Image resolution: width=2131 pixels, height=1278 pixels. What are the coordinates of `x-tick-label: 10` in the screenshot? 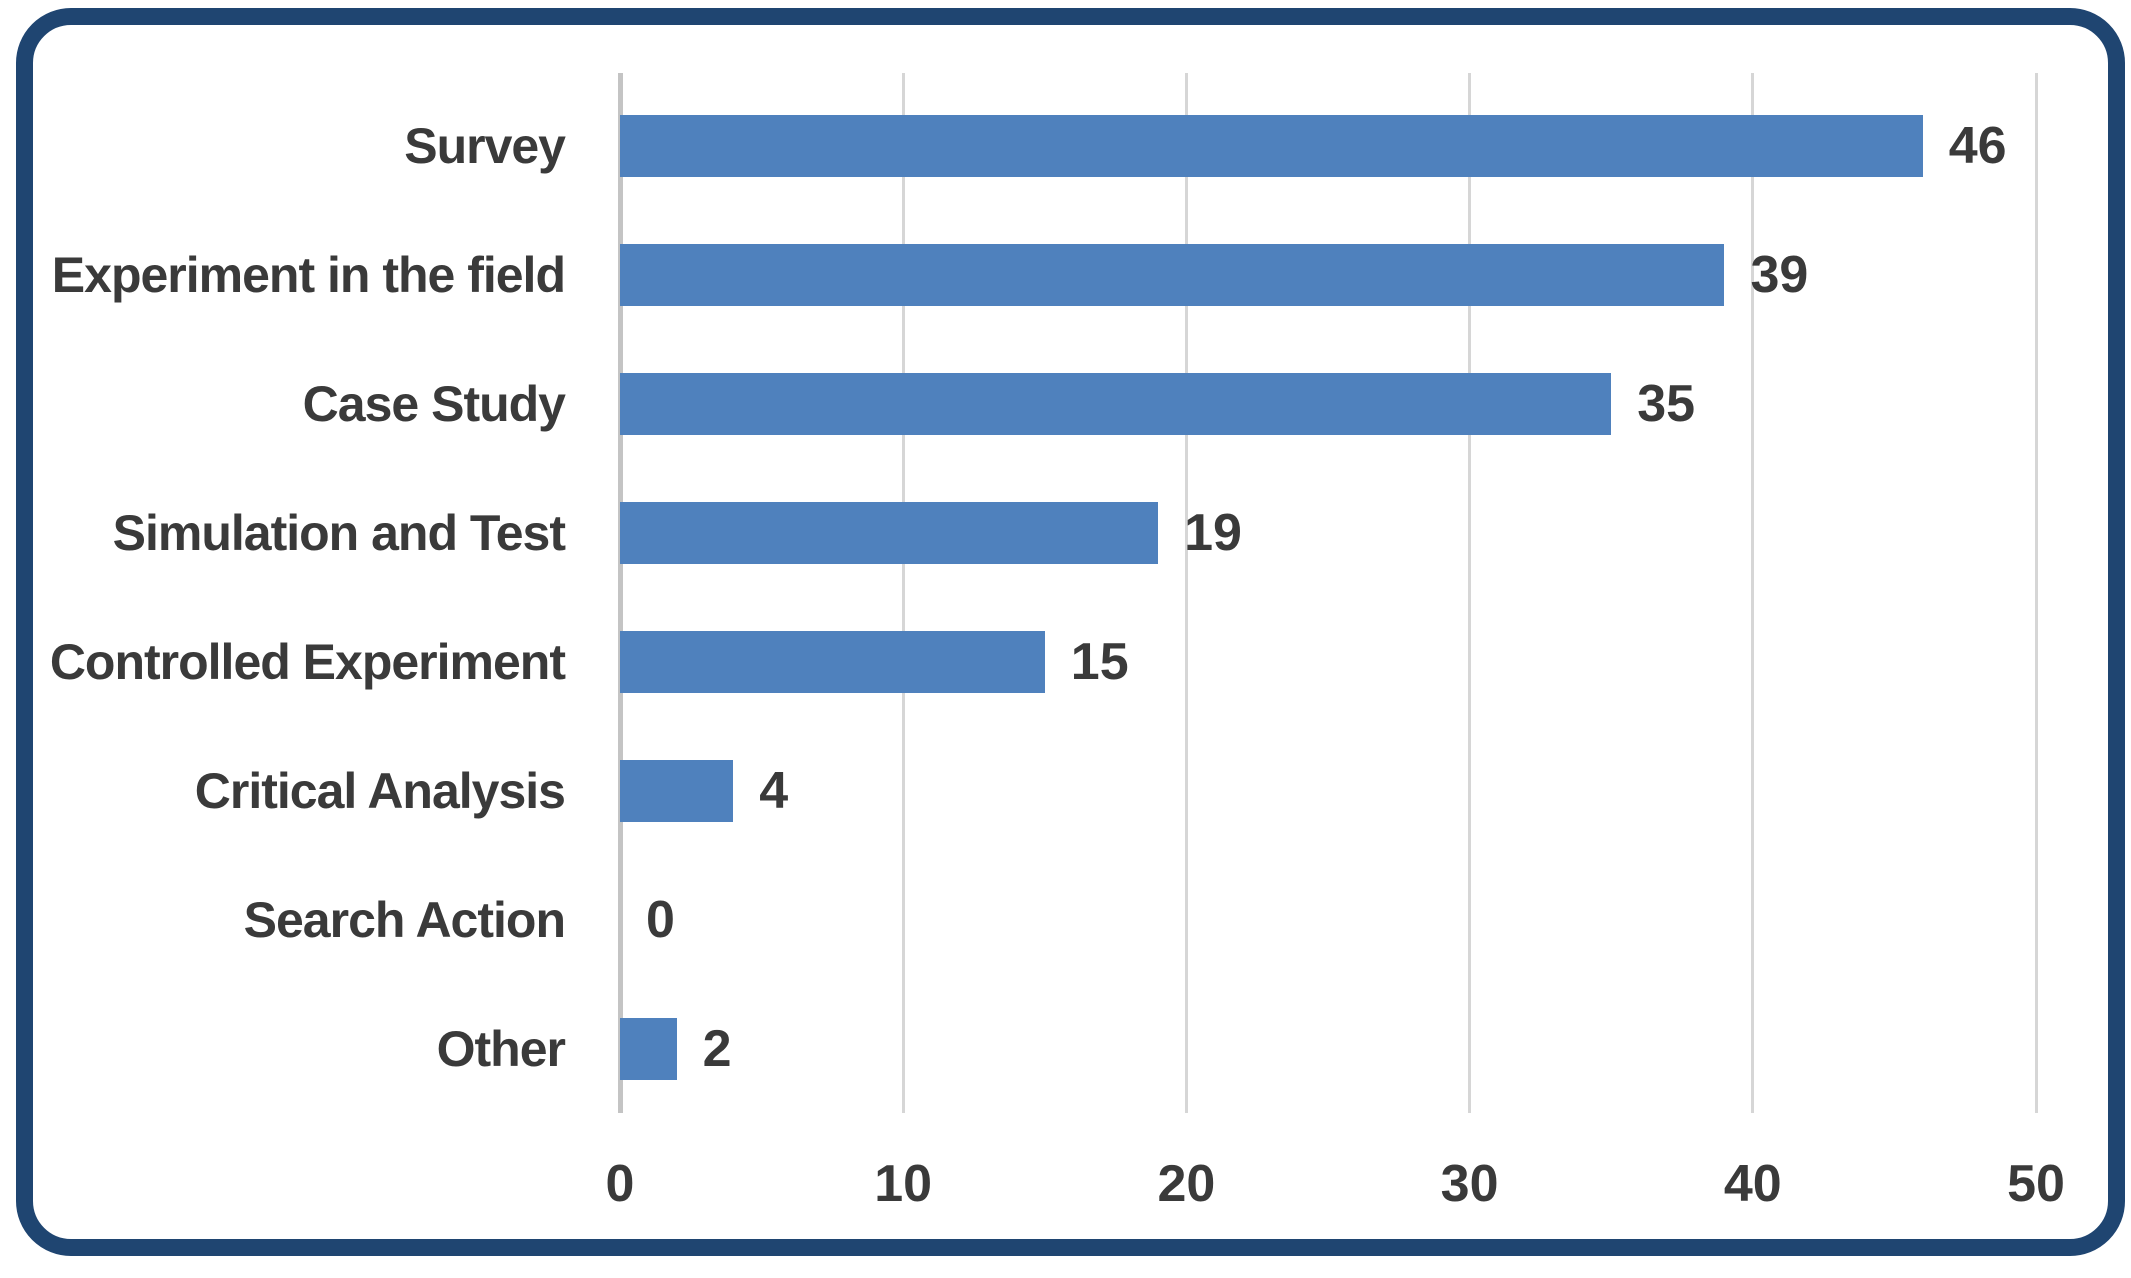 It's located at (903, 1184).